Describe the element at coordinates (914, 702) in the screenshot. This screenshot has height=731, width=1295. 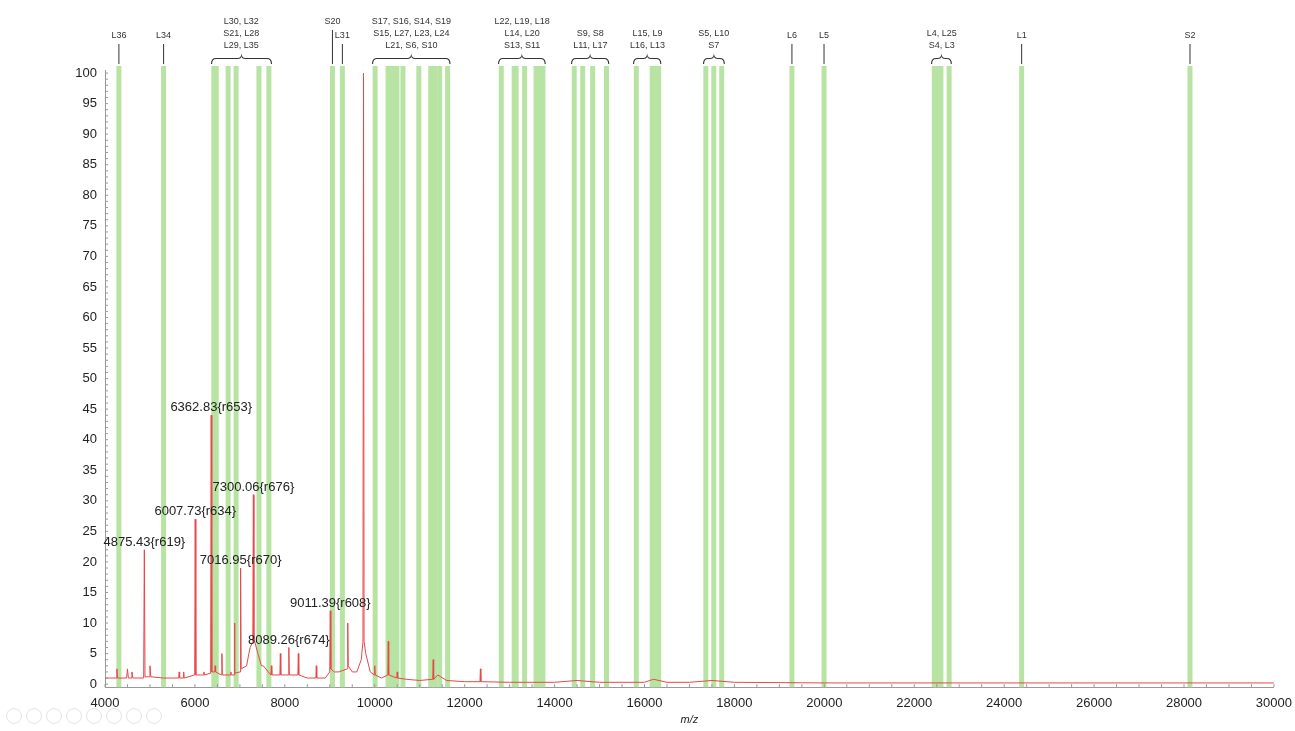
I see `x-tick-label: 22000` at that location.